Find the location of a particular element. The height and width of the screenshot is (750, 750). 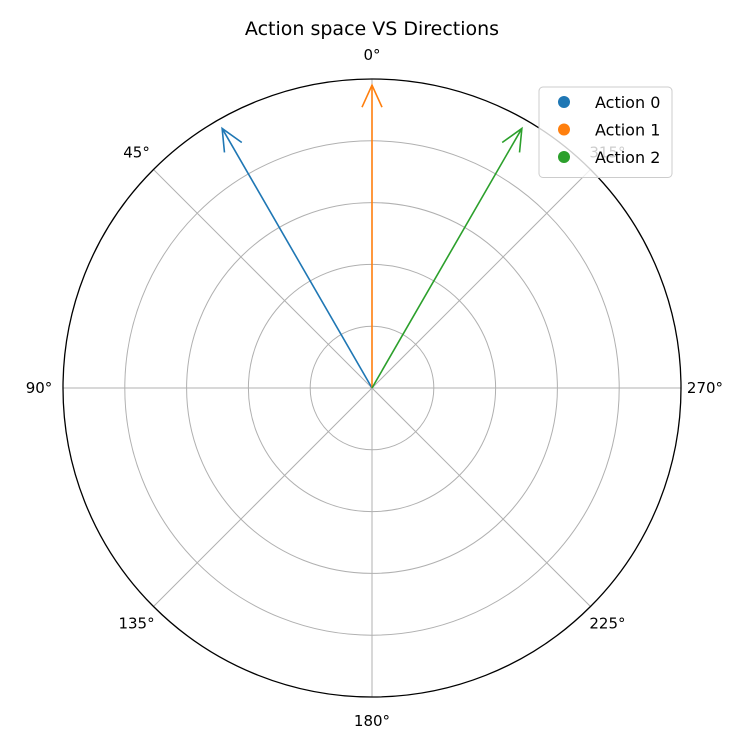

legend: Action 0 Action 1 Action 2 is located at coordinates (605, 132).